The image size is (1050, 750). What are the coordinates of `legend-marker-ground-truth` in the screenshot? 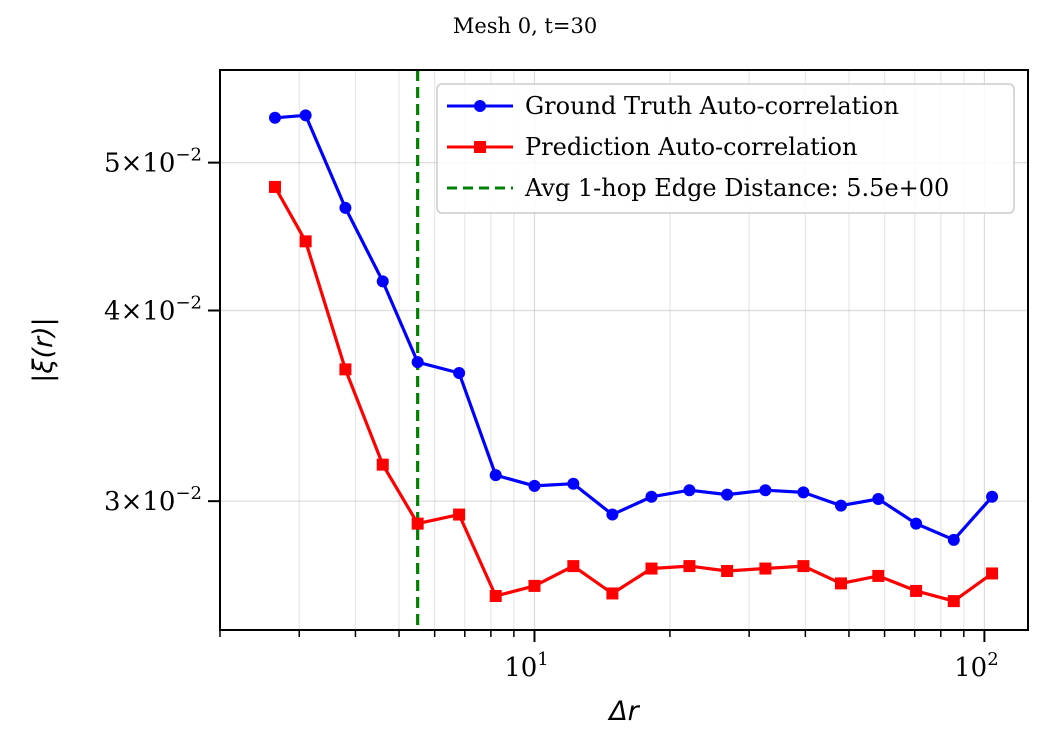 It's located at (480, 106).